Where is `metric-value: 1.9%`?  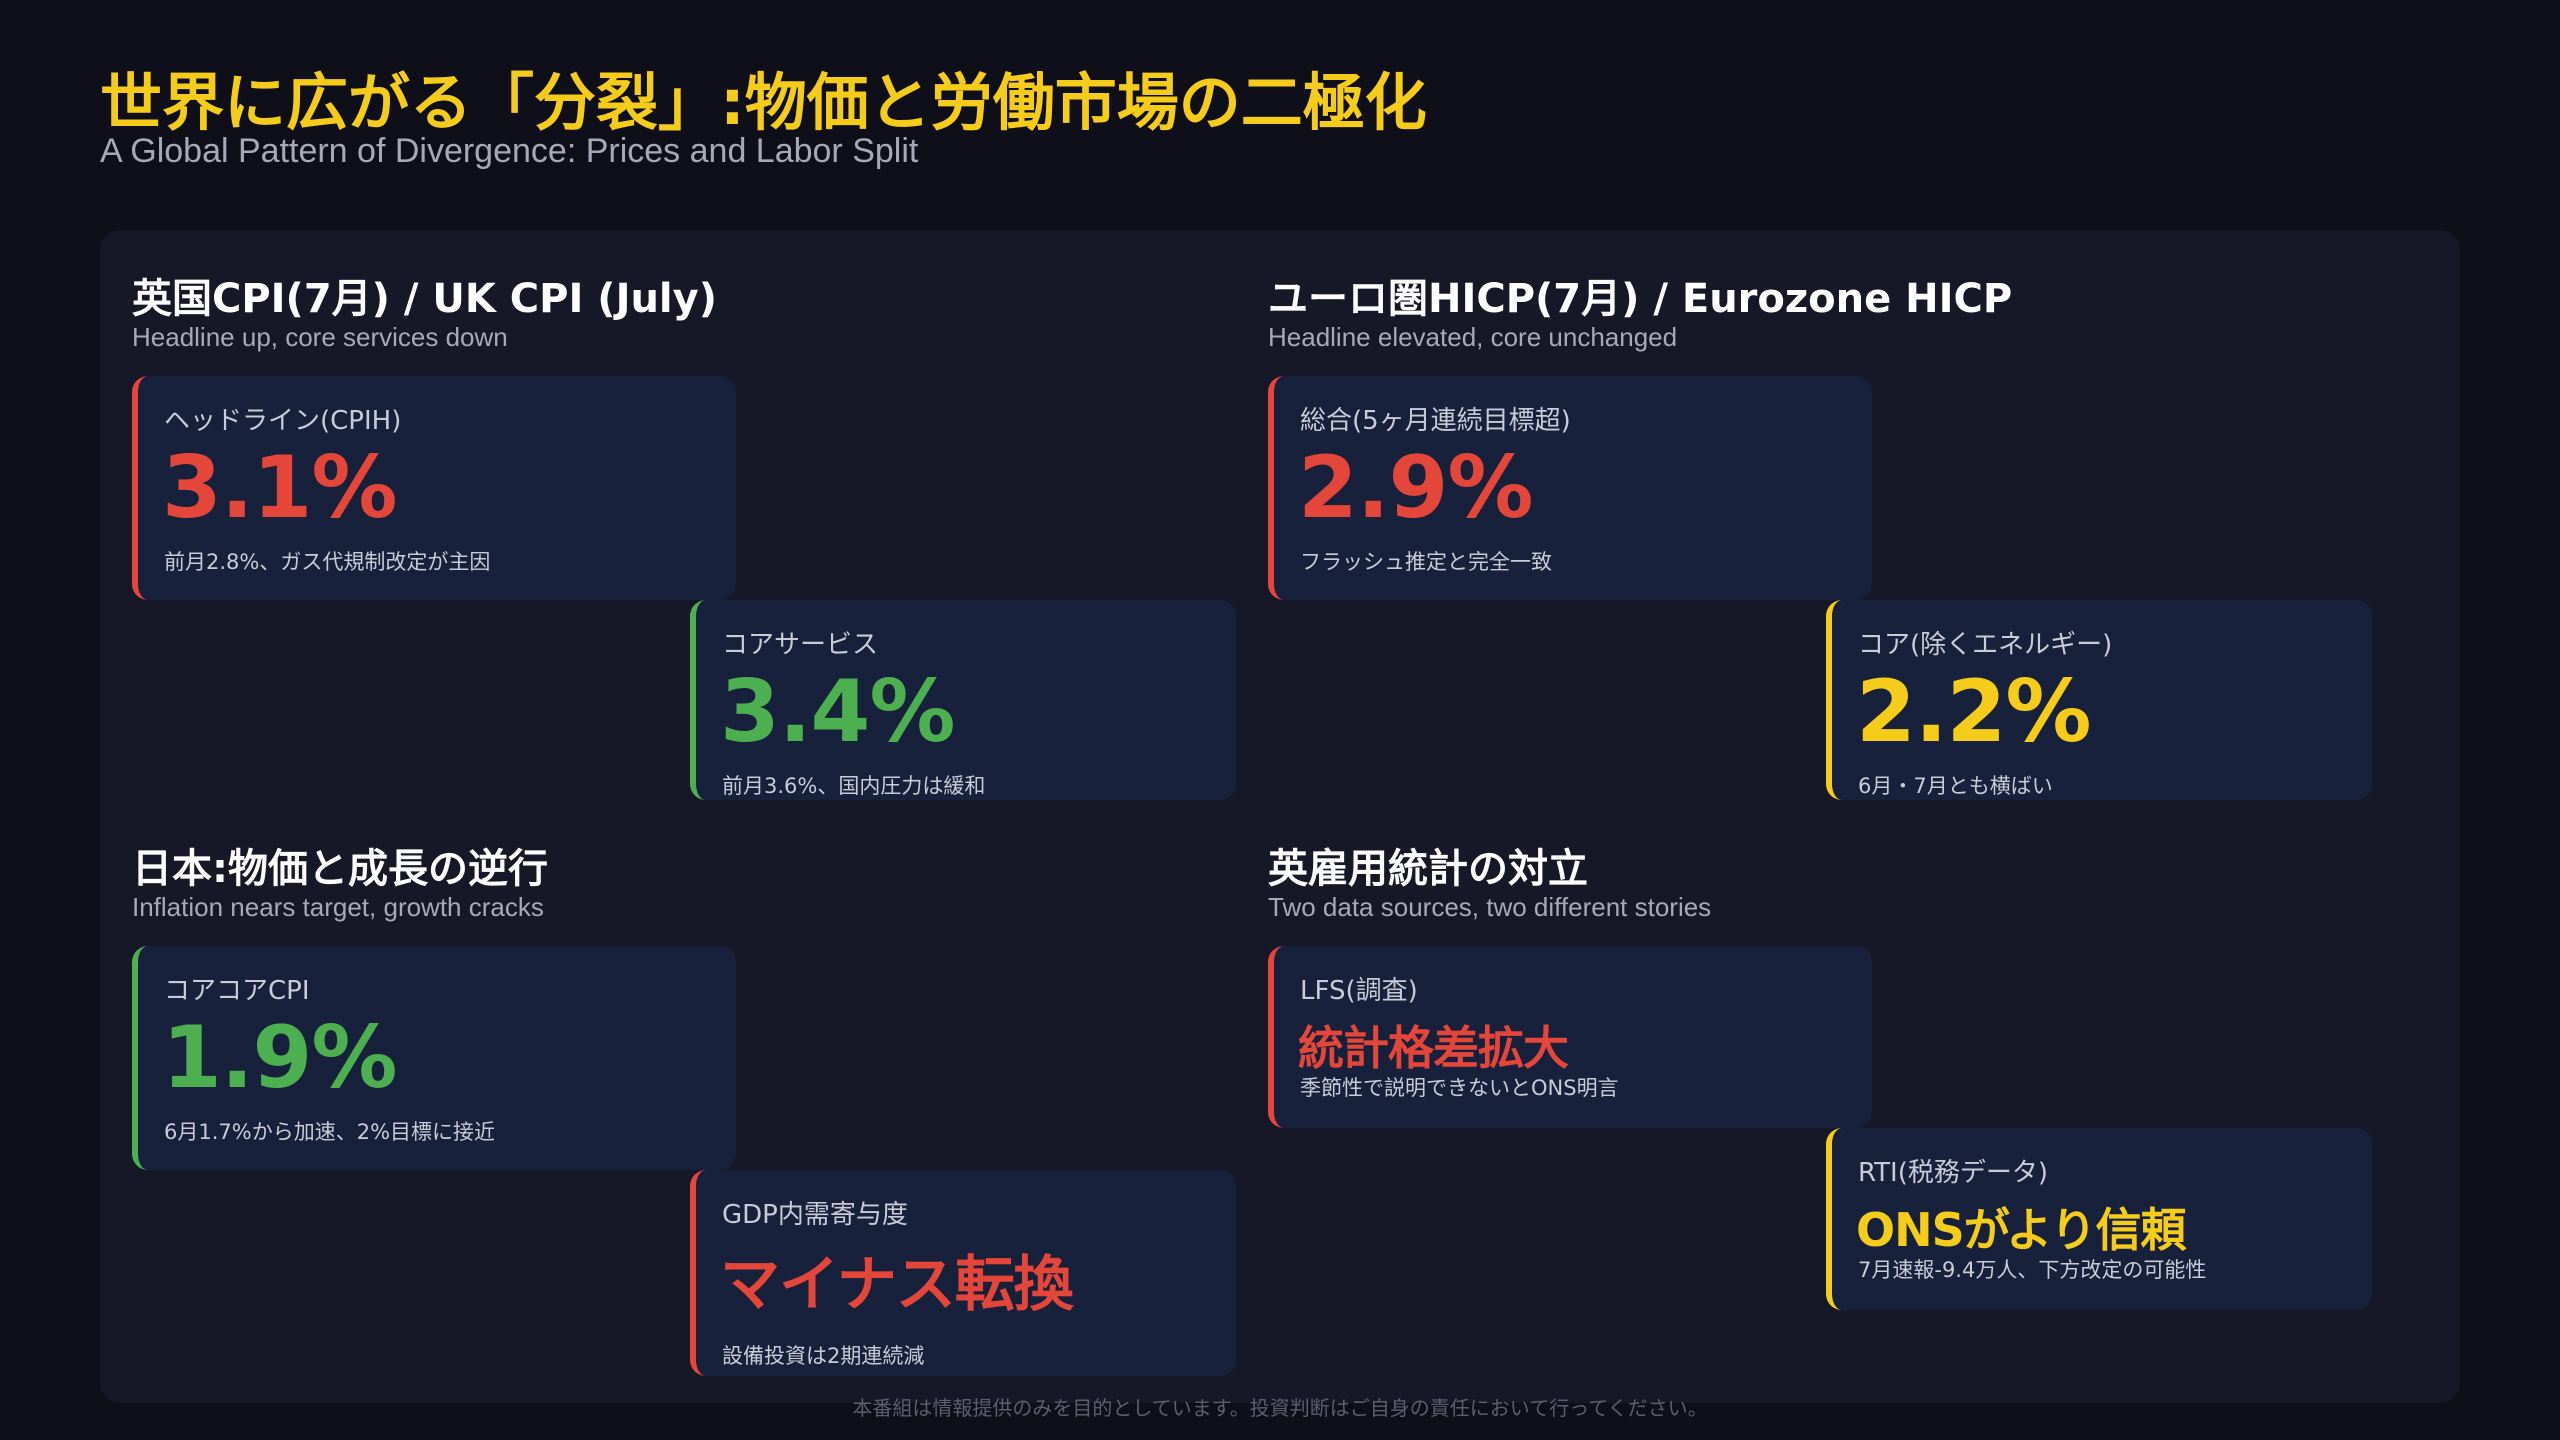
metric-value: 1.9% is located at coordinates (280, 1058).